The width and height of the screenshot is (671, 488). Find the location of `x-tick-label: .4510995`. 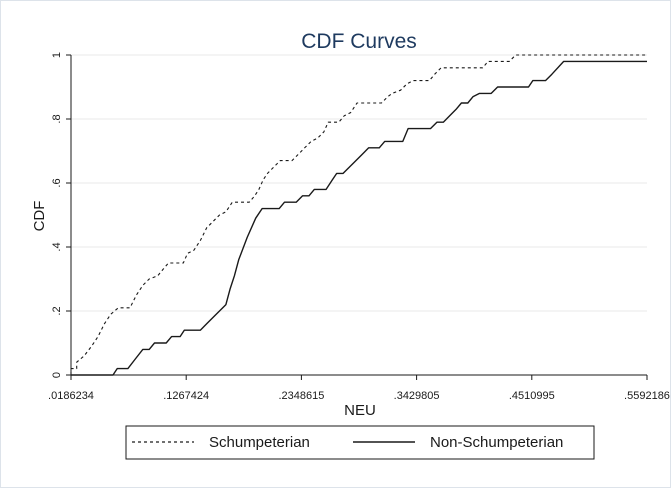

x-tick-label: .4510995 is located at coordinates (532, 396).